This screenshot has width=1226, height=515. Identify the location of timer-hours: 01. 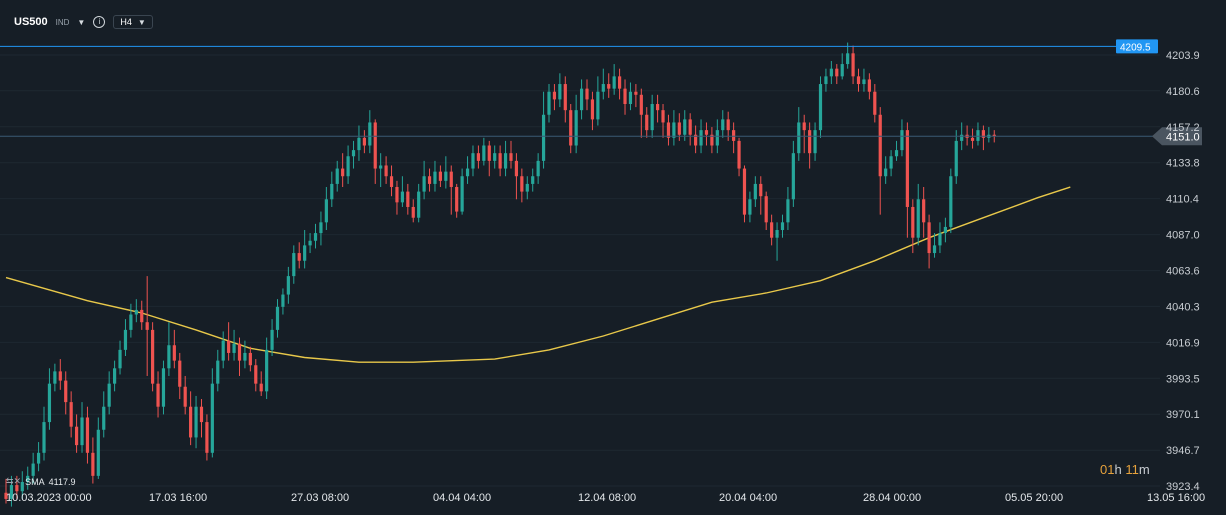
(1107, 469).